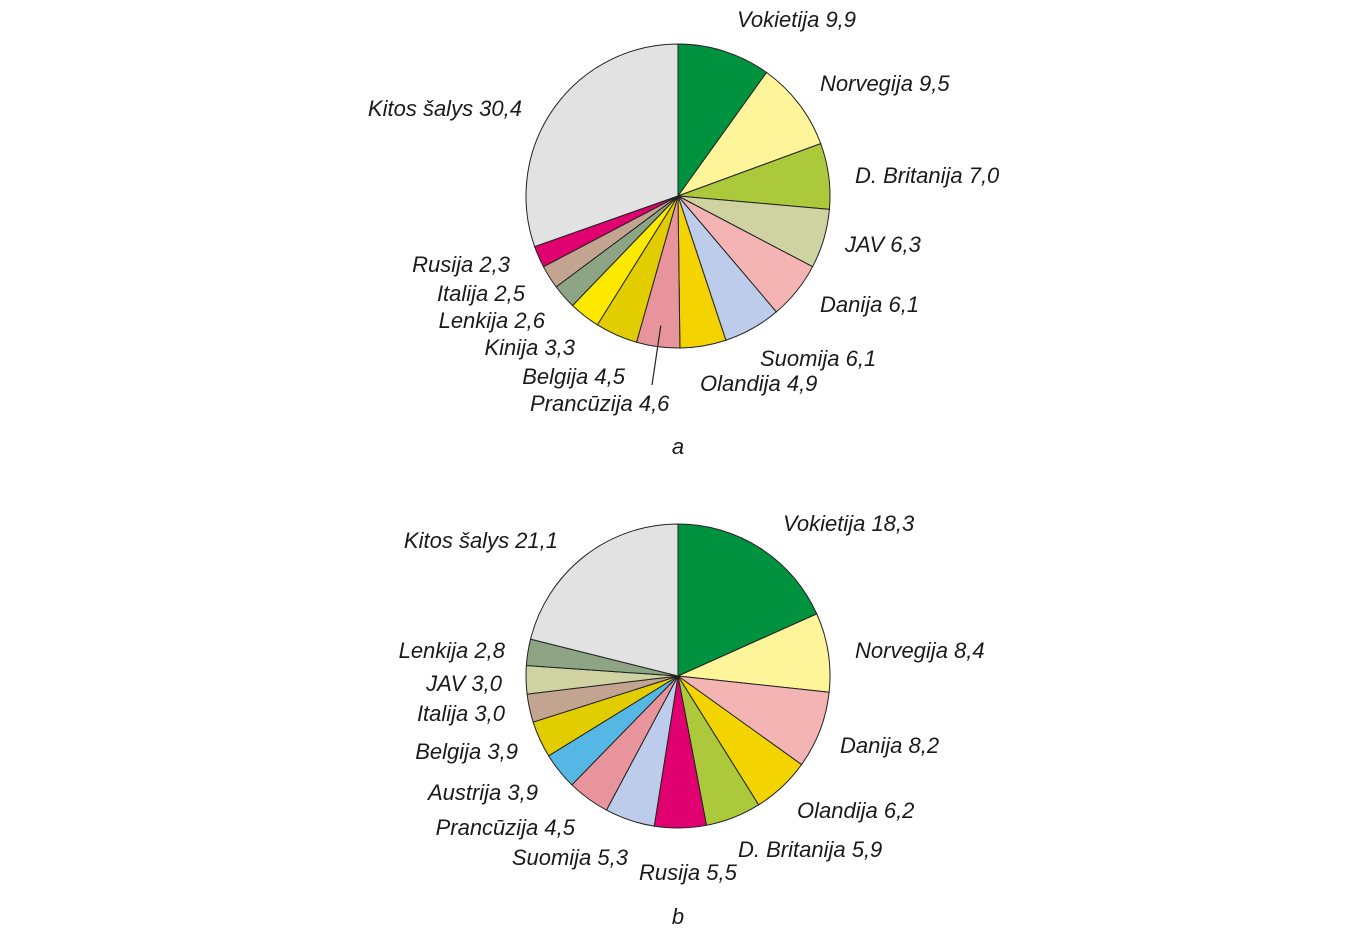 The height and width of the screenshot is (930, 1366). I want to click on slice-label: Italija 3,0, so click(461, 713).